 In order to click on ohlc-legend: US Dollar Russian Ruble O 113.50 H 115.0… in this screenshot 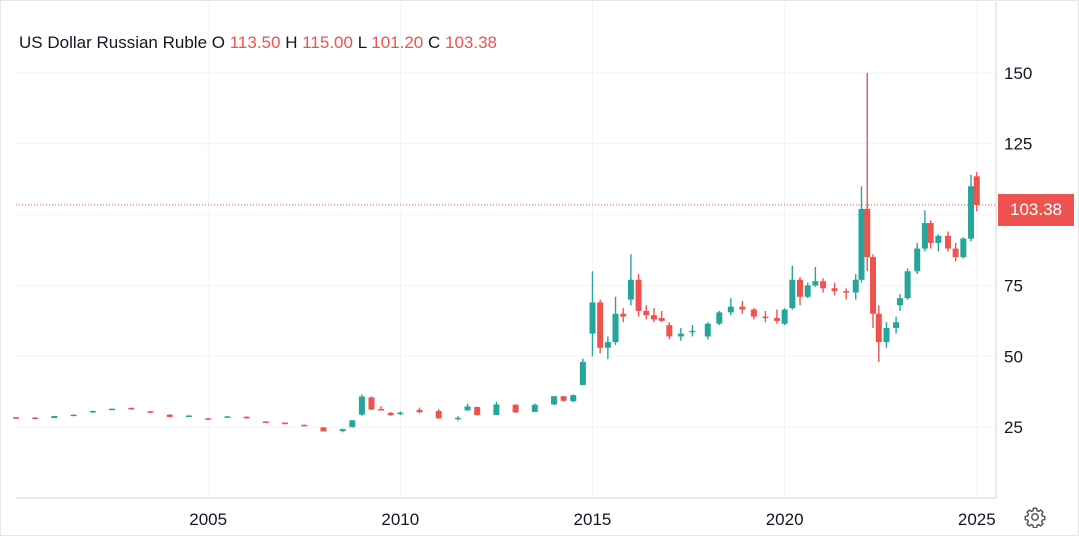, I will do `click(258, 43)`.